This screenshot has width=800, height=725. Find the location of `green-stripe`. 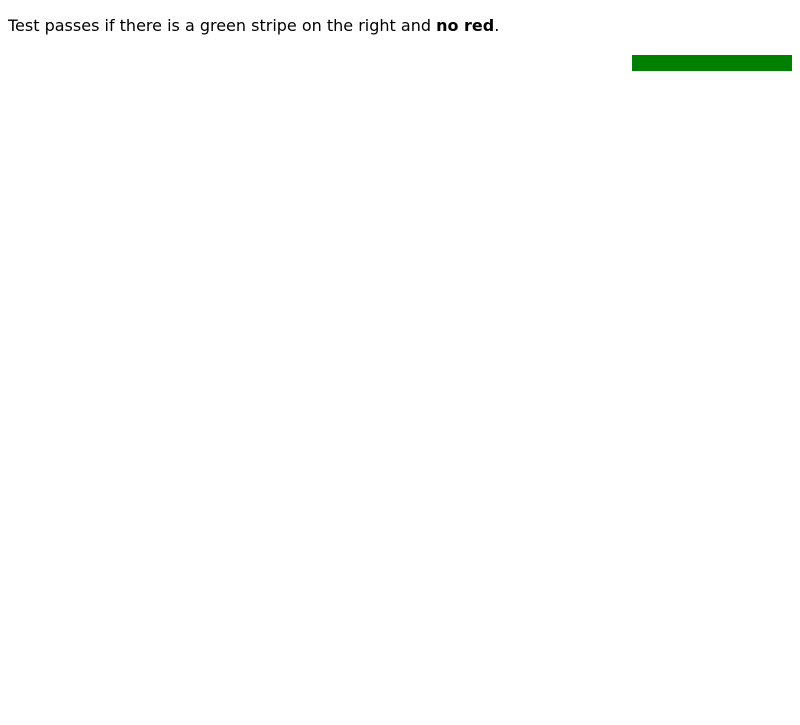

green-stripe is located at coordinates (712, 63).